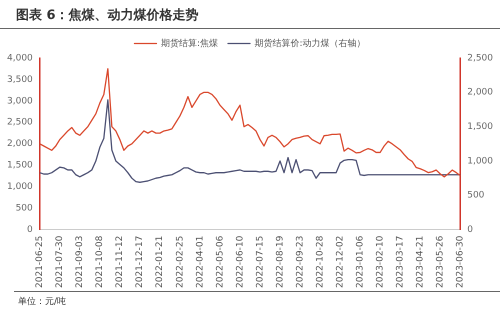 The image size is (500, 321). What do you see at coordinates (470, 230) in the screenshot?
I see `y2-tick-label: 0` at bounding box center [470, 230].